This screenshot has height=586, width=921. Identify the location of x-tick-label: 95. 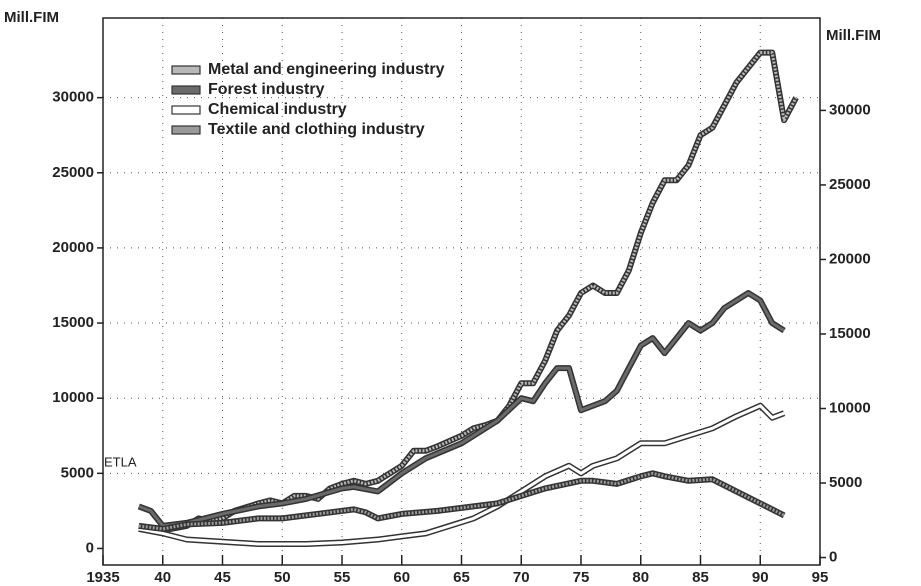
(820, 577).